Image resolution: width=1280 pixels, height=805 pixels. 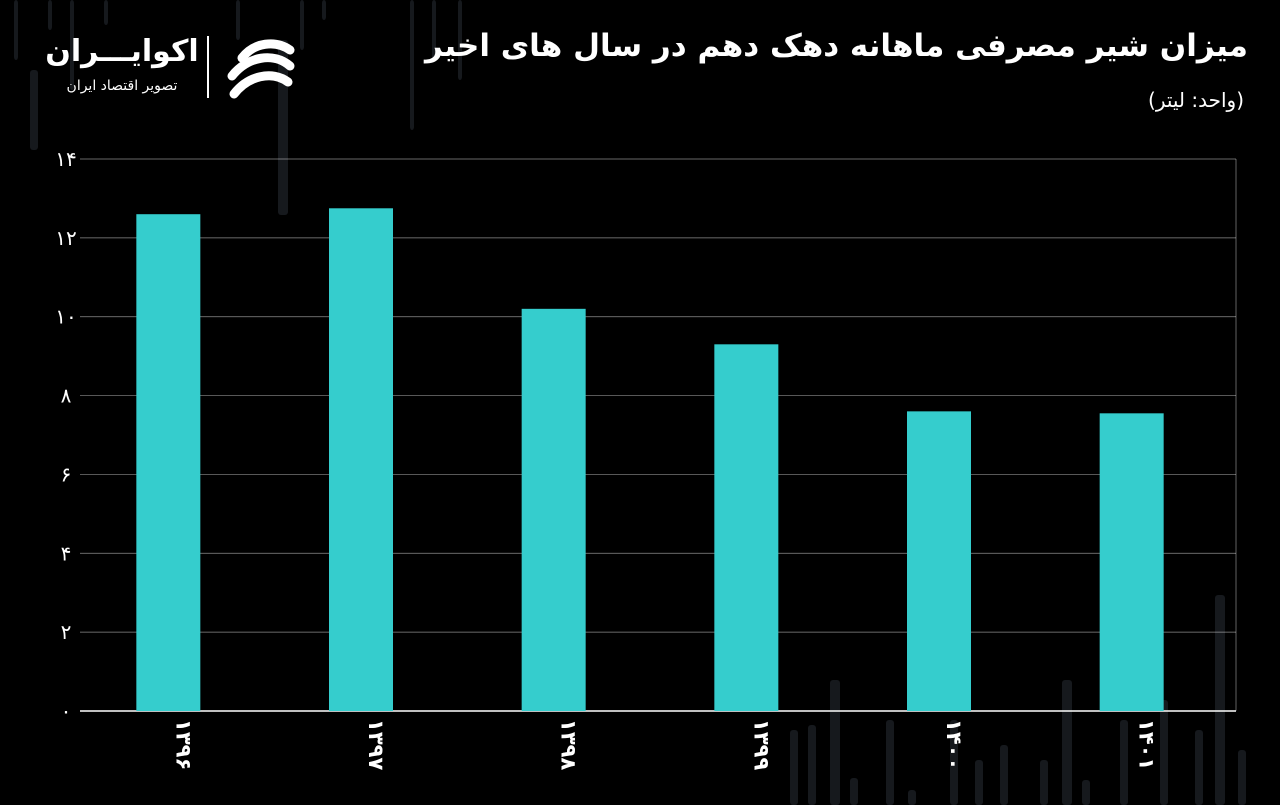 I want to click on y-tick-label: ۶, so click(x=66, y=474).